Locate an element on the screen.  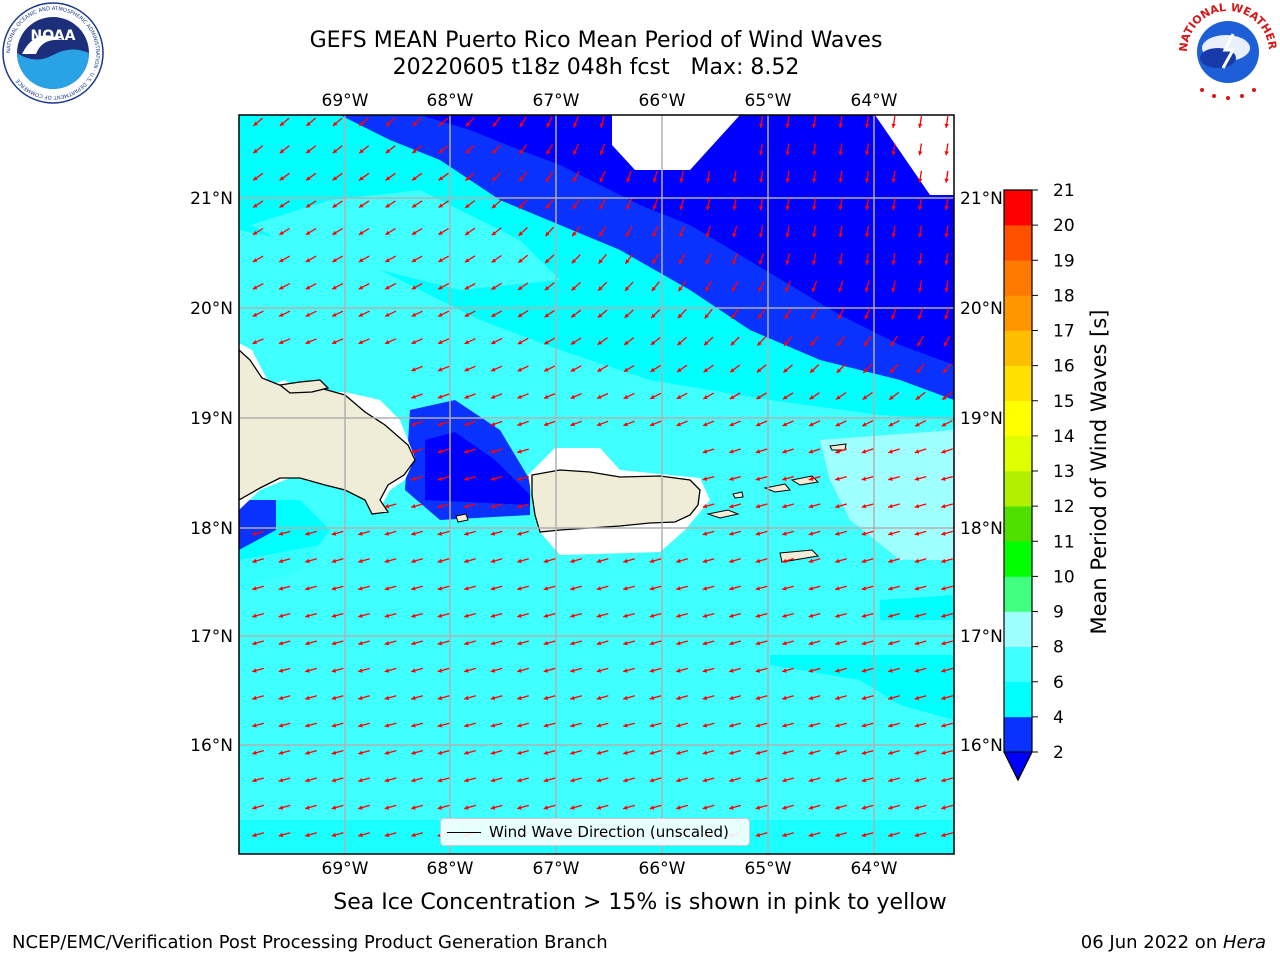
lon-label-top: 64°W is located at coordinates (874, 101).